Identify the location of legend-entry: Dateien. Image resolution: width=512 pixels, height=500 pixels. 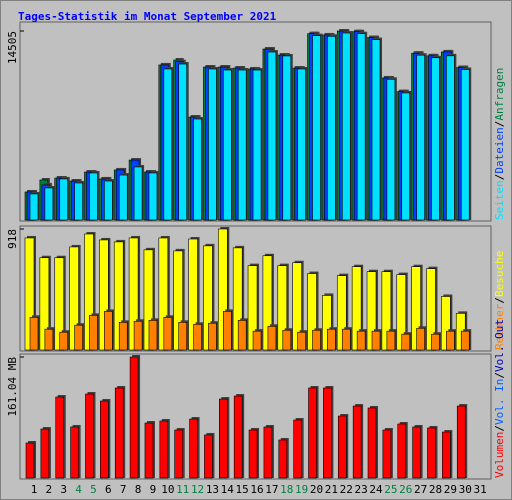
(499, 150).